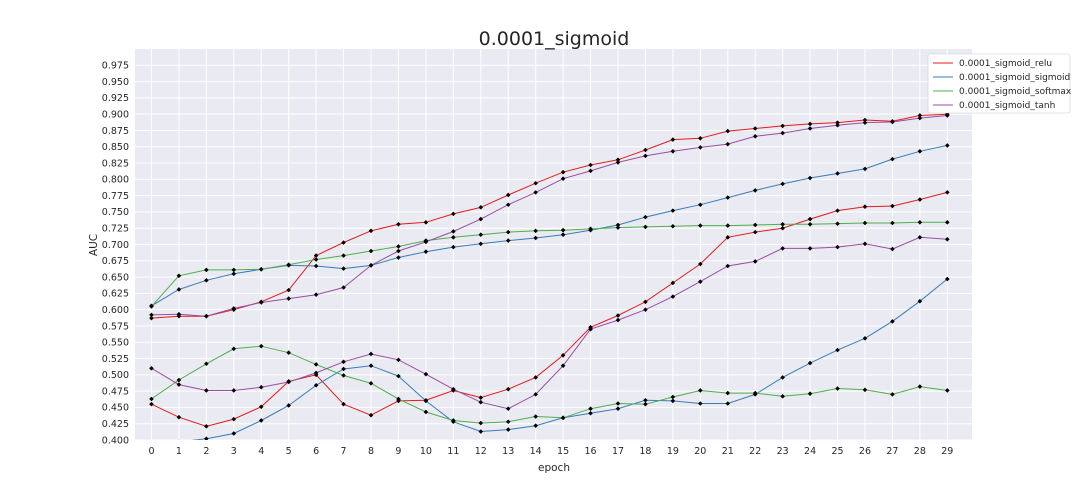  What do you see at coordinates (999, 83) in the screenshot?
I see `legend-box` at bounding box center [999, 83].